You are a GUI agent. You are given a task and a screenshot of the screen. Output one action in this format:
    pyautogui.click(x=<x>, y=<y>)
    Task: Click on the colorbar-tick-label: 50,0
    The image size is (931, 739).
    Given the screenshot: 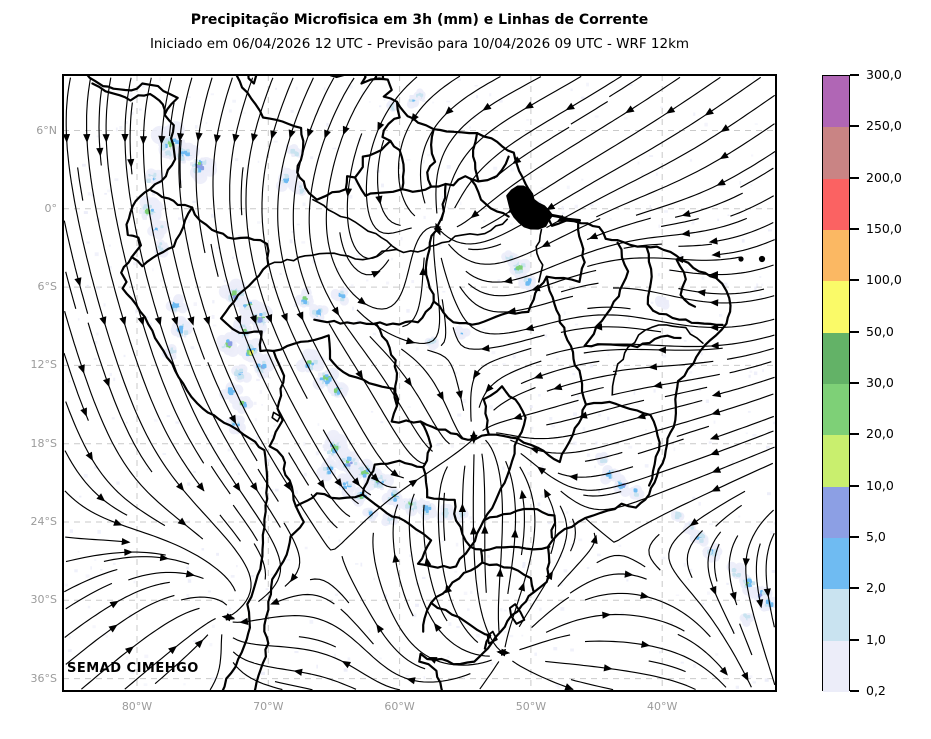 What is the action you would take?
    pyautogui.click(x=880, y=331)
    